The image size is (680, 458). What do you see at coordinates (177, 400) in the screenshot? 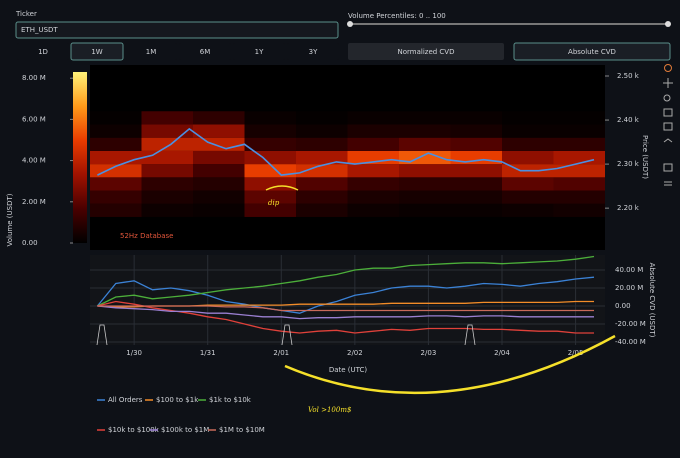
I see `legend-label: $100 to $1k` at bounding box center [177, 400].